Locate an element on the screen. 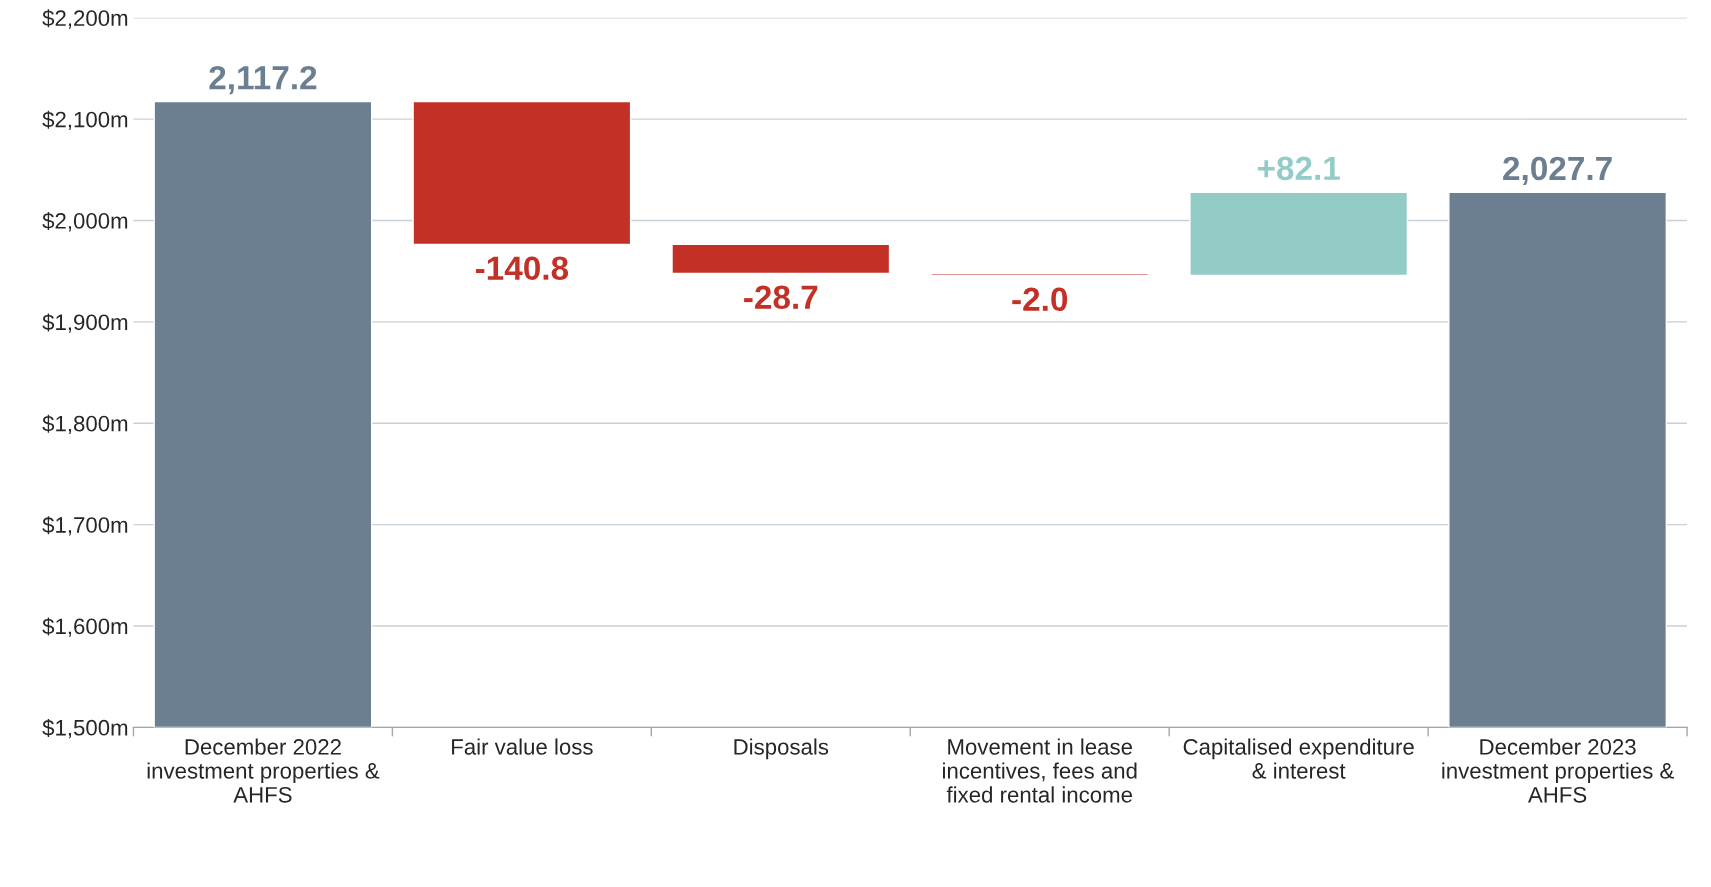 The image size is (1711, 887). x-tick-label: Capitalised expenditure & interest is located at coordinates (1298, 758).